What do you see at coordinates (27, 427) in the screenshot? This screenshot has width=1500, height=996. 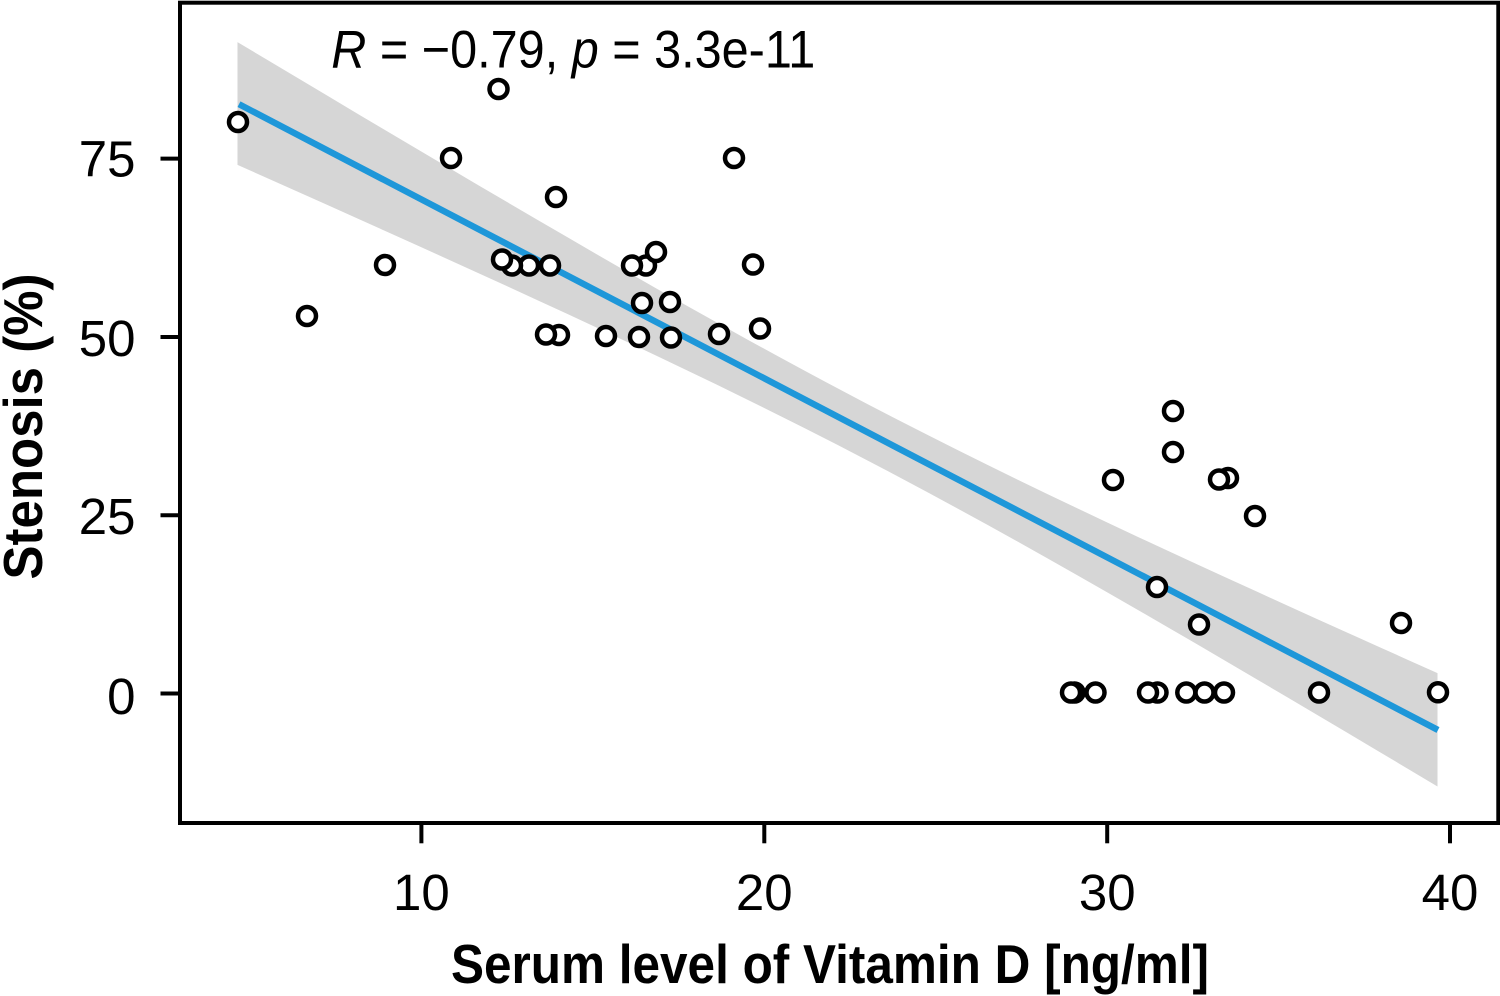 I see `svg-text: Stenosis (%)` at bounding box center [27, 427].